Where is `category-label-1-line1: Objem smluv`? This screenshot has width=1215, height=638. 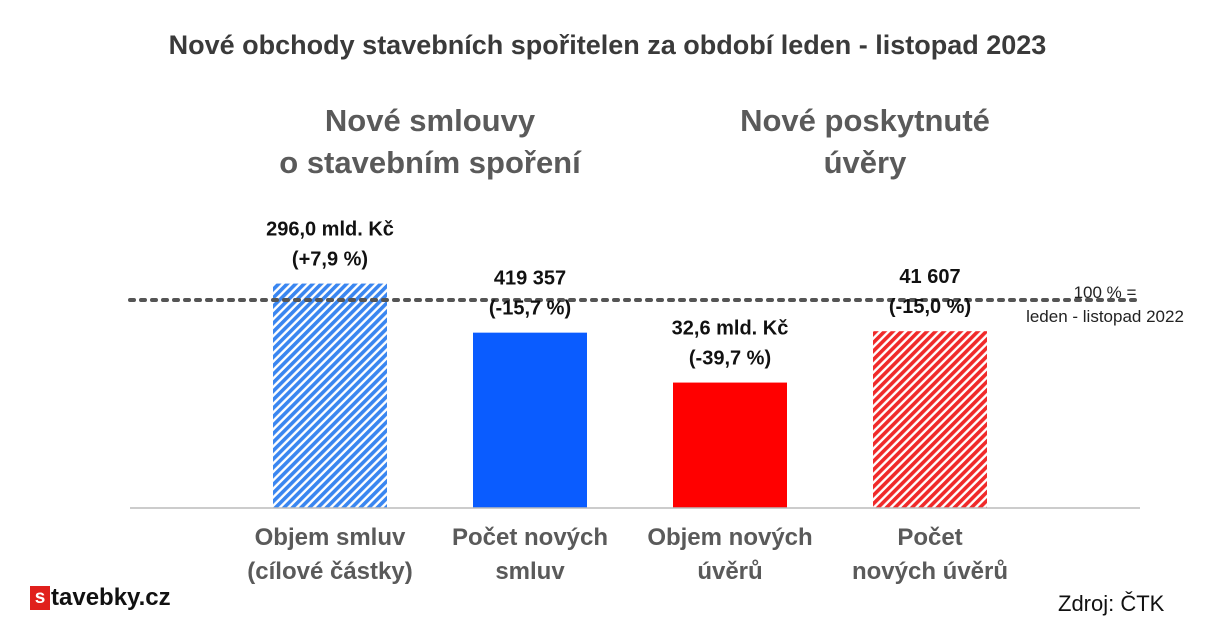
category-label-1-line1: Objem smluv is located at coordinates (330, 537).